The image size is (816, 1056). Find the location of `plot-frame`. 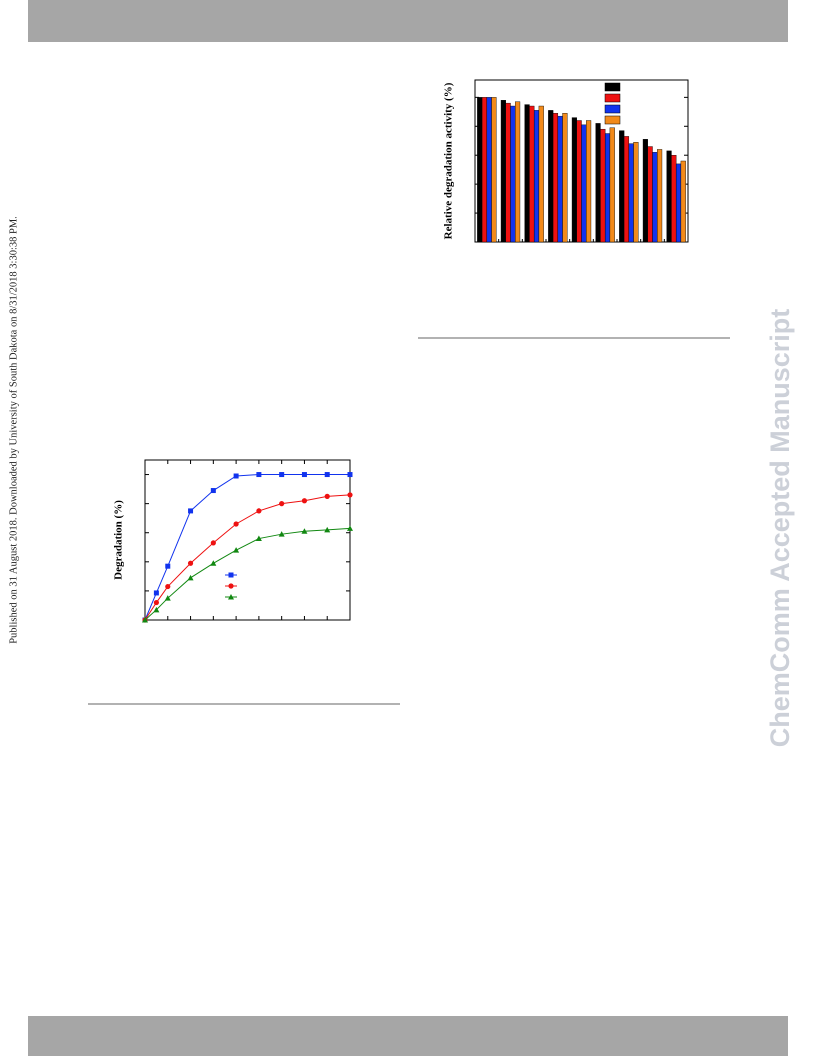

plot-frame is located at coordinates (247, 540).